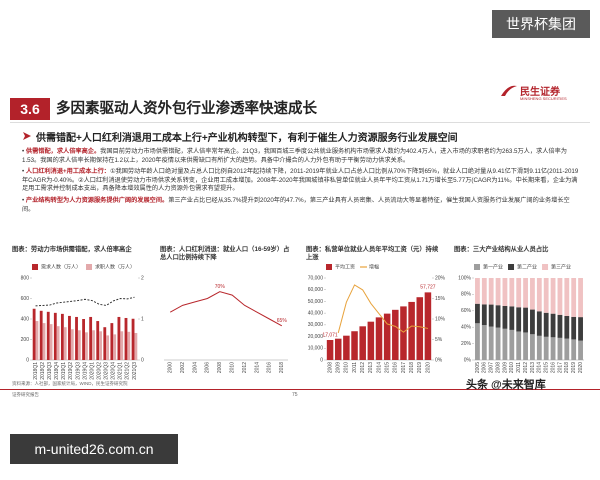 The image size is (600, 480). I want to click on x-tick-label: 2020Q3, so click(107, 371).